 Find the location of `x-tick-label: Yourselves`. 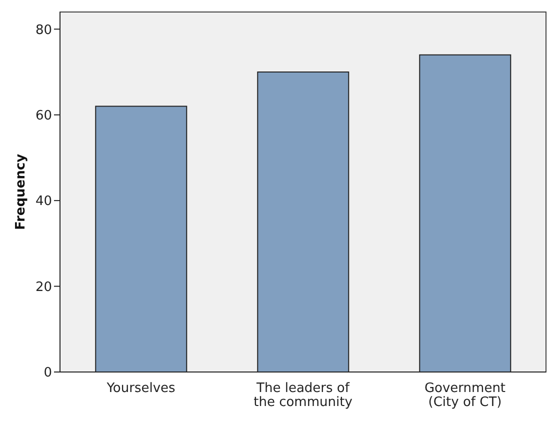

x-tick-label: Yourselves is located at coordinates (141, 388).